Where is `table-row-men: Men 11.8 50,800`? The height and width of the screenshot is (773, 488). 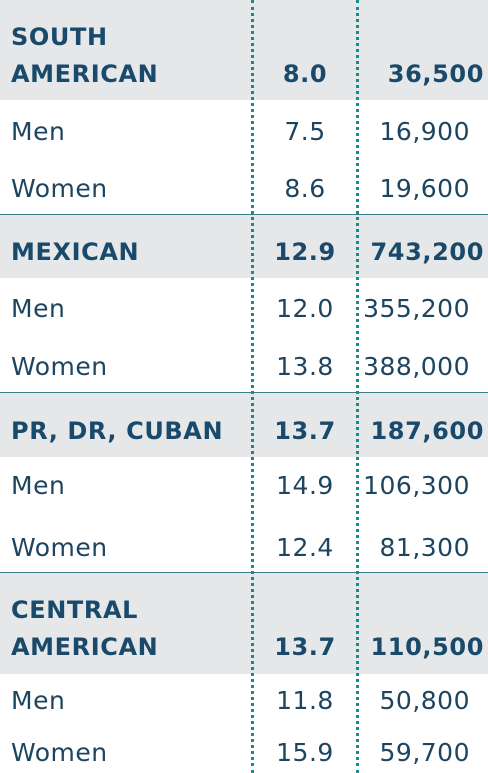
table-row-men: Men 11.8 50,800 is located at coordinates (244, 700).